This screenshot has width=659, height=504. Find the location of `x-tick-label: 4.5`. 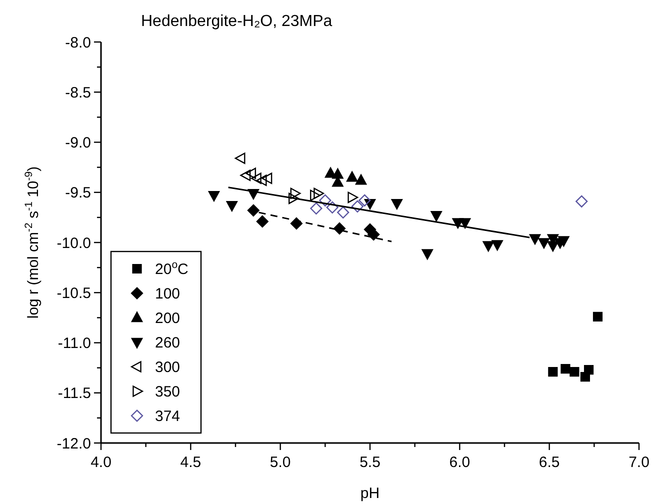

x-tick-label: 4.5 is located at coordinates (191, 462).